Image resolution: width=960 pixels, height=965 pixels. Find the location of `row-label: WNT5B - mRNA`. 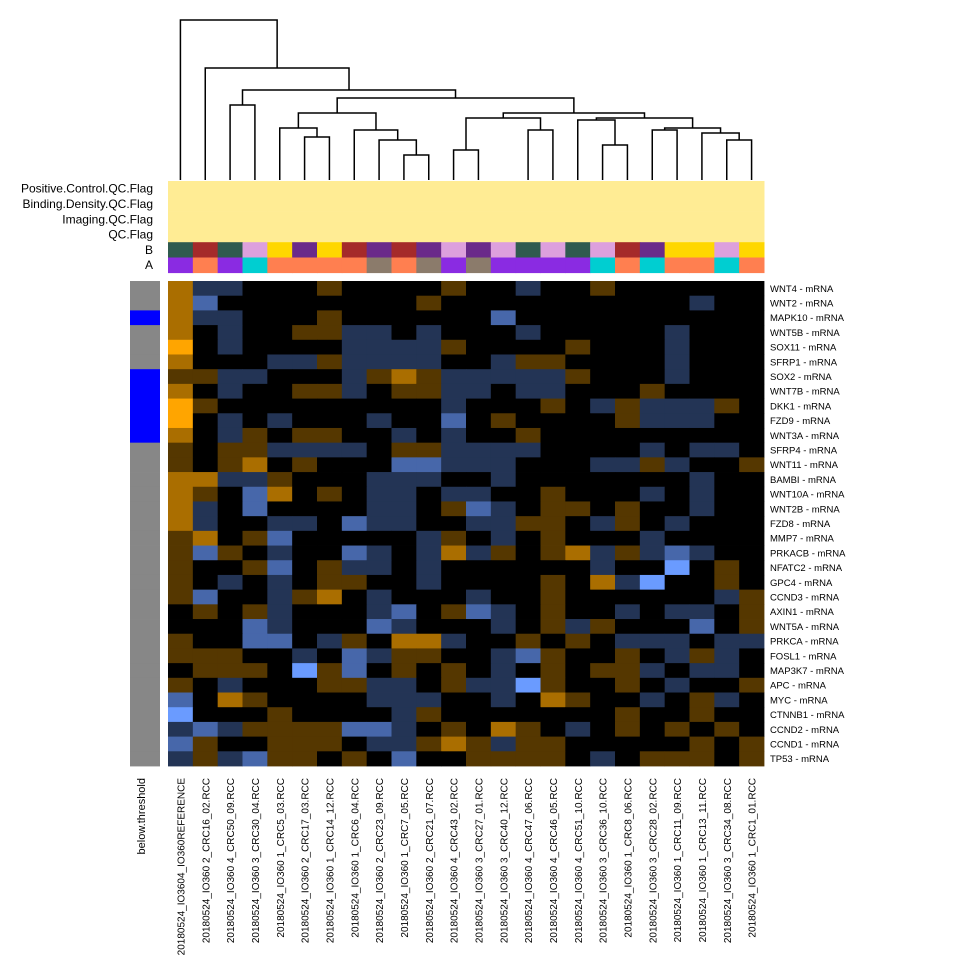

row-label: WNT5B - mRNA is located at coordinates (805, 333).